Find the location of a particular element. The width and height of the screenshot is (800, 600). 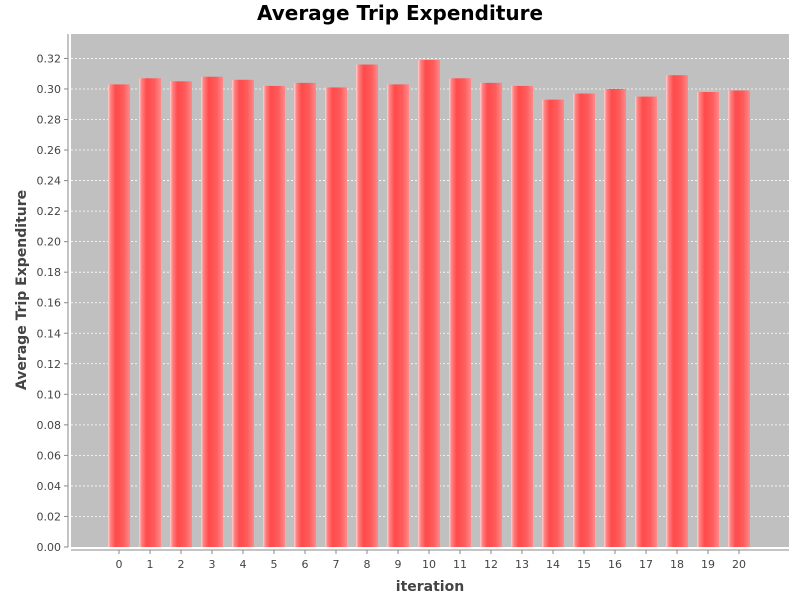

x-tick-label: 2 is located at coordinates (181, 564).